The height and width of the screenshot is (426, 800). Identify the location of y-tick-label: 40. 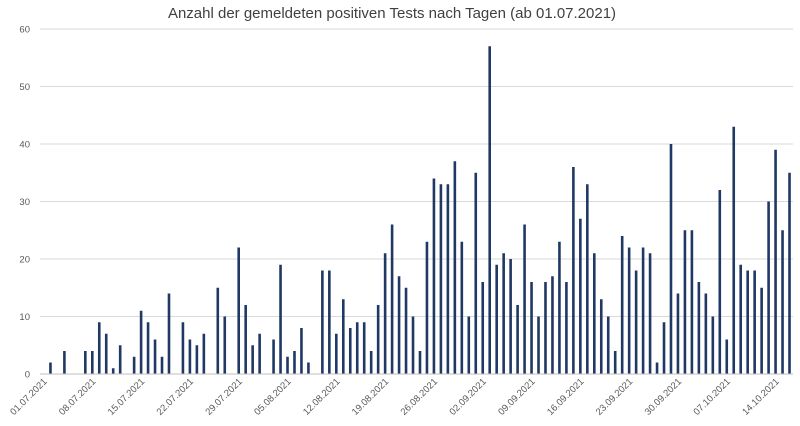
(24, 145).